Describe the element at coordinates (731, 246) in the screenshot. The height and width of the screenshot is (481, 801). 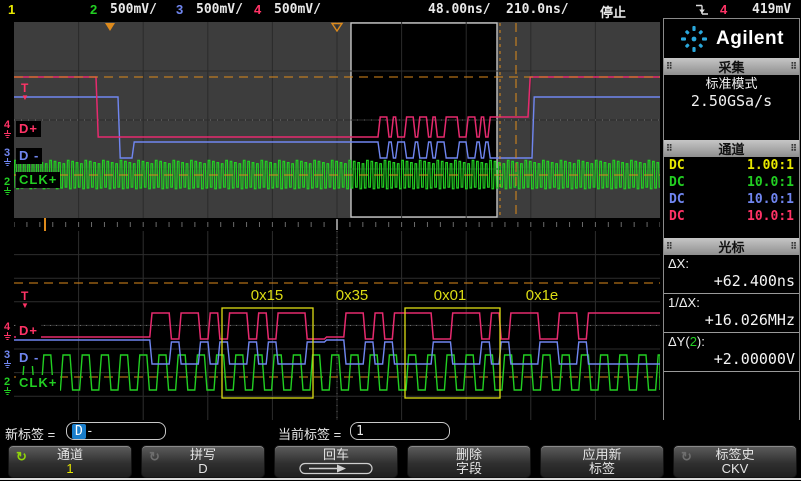
I see `section-header-cursors: ⠿ 光标 ⠿` at that location.